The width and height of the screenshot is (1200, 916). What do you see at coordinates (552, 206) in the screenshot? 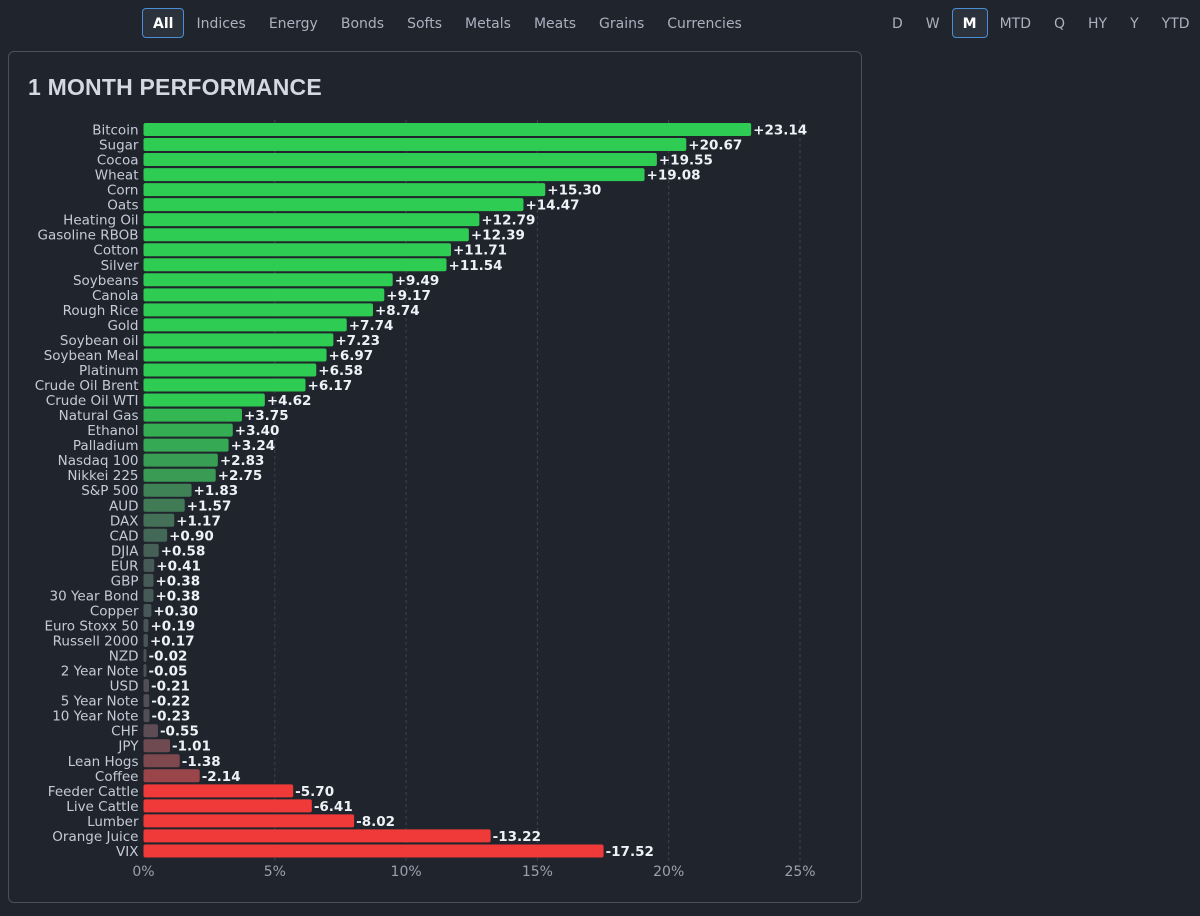
I see `value-label: +14.47` at bounding box center [552, 206].